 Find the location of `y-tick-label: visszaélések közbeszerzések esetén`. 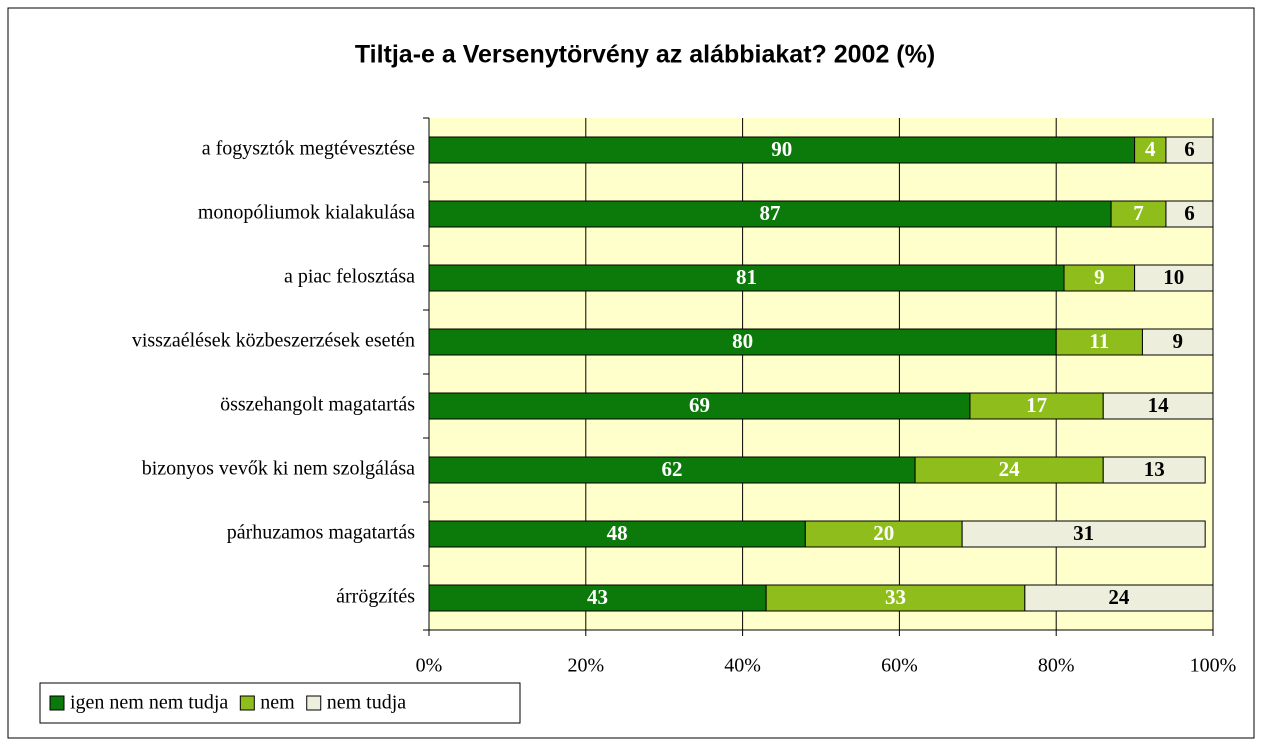

y-tick-label: visszaélések közbeszerzések esetén is located at coordinates (273, 341).